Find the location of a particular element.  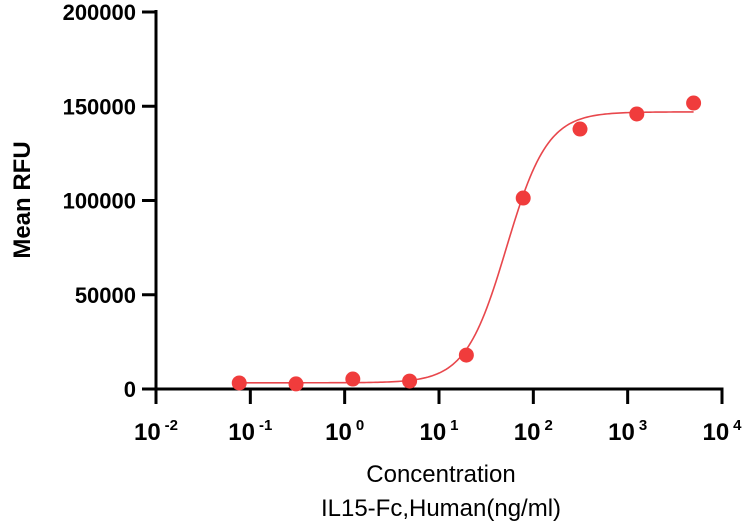

x-ticks: 10 -2 10 -1 10 0 10 1 10 2 10 3 10 4 is located at coordinates (438, 417).